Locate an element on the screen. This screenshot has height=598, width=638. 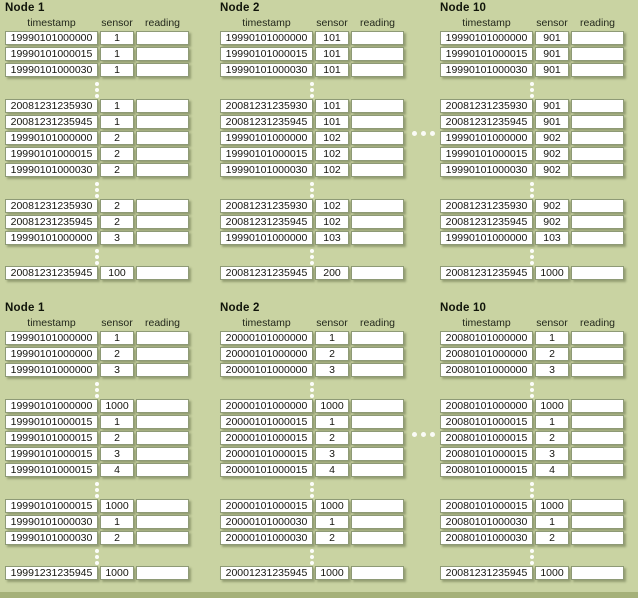
sensor-cell: 901 is located at coordinates (552, 105).